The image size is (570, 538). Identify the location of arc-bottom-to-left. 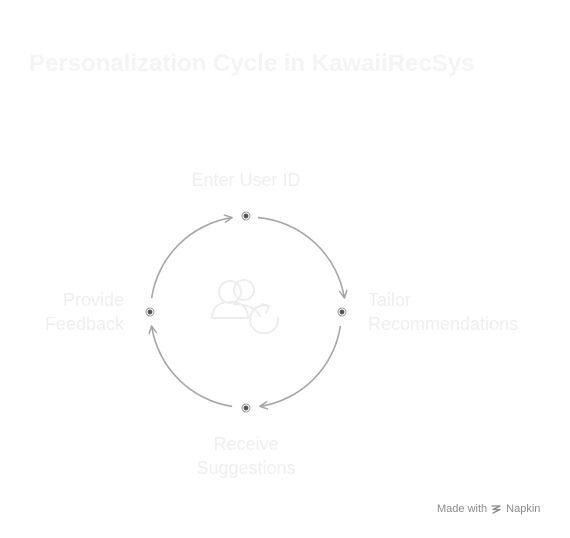
(190, 366).